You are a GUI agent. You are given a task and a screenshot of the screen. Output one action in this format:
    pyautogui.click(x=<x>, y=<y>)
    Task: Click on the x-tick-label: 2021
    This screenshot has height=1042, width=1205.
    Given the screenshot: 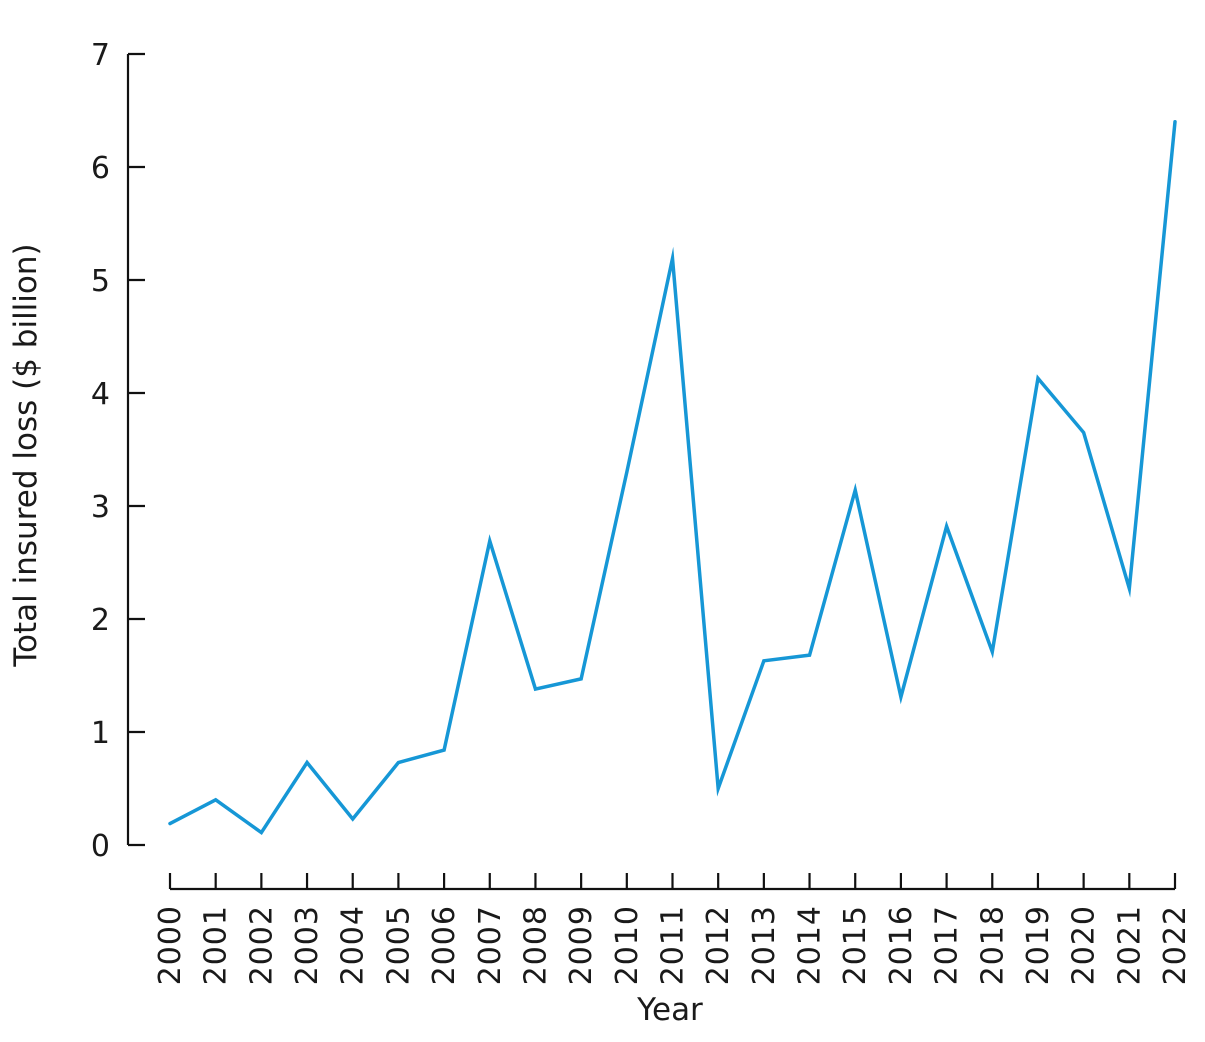 What is the action you would take?
    pyautogui.click(x=1129, y=945)
    